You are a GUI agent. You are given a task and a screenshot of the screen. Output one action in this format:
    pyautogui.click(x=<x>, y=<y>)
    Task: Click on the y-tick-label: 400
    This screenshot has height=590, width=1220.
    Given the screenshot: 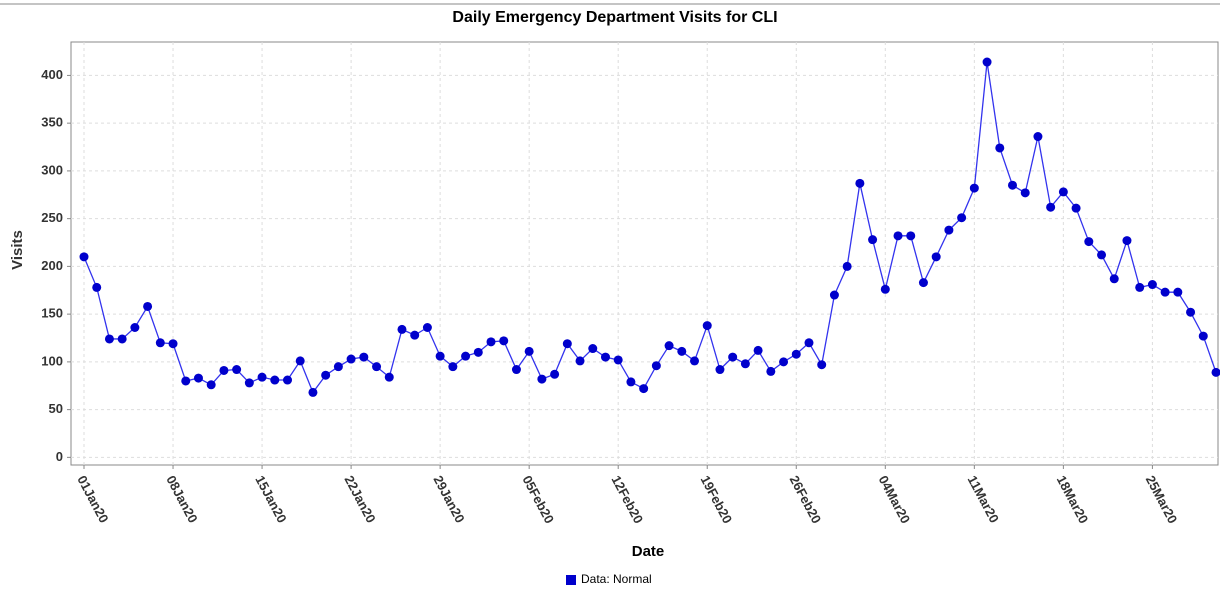 What is the action you would take?
    pyautogui.click(x=52, y=74)
    